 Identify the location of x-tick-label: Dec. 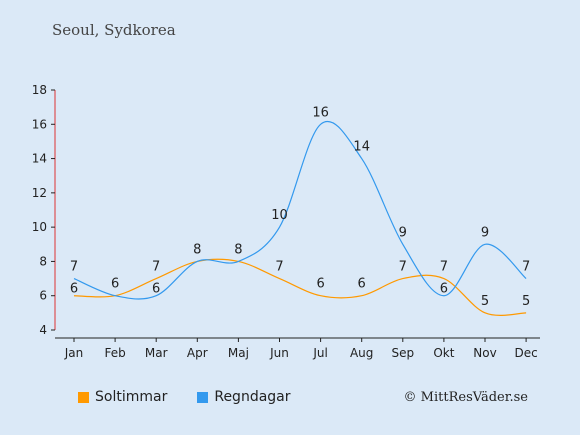
(525, 353).